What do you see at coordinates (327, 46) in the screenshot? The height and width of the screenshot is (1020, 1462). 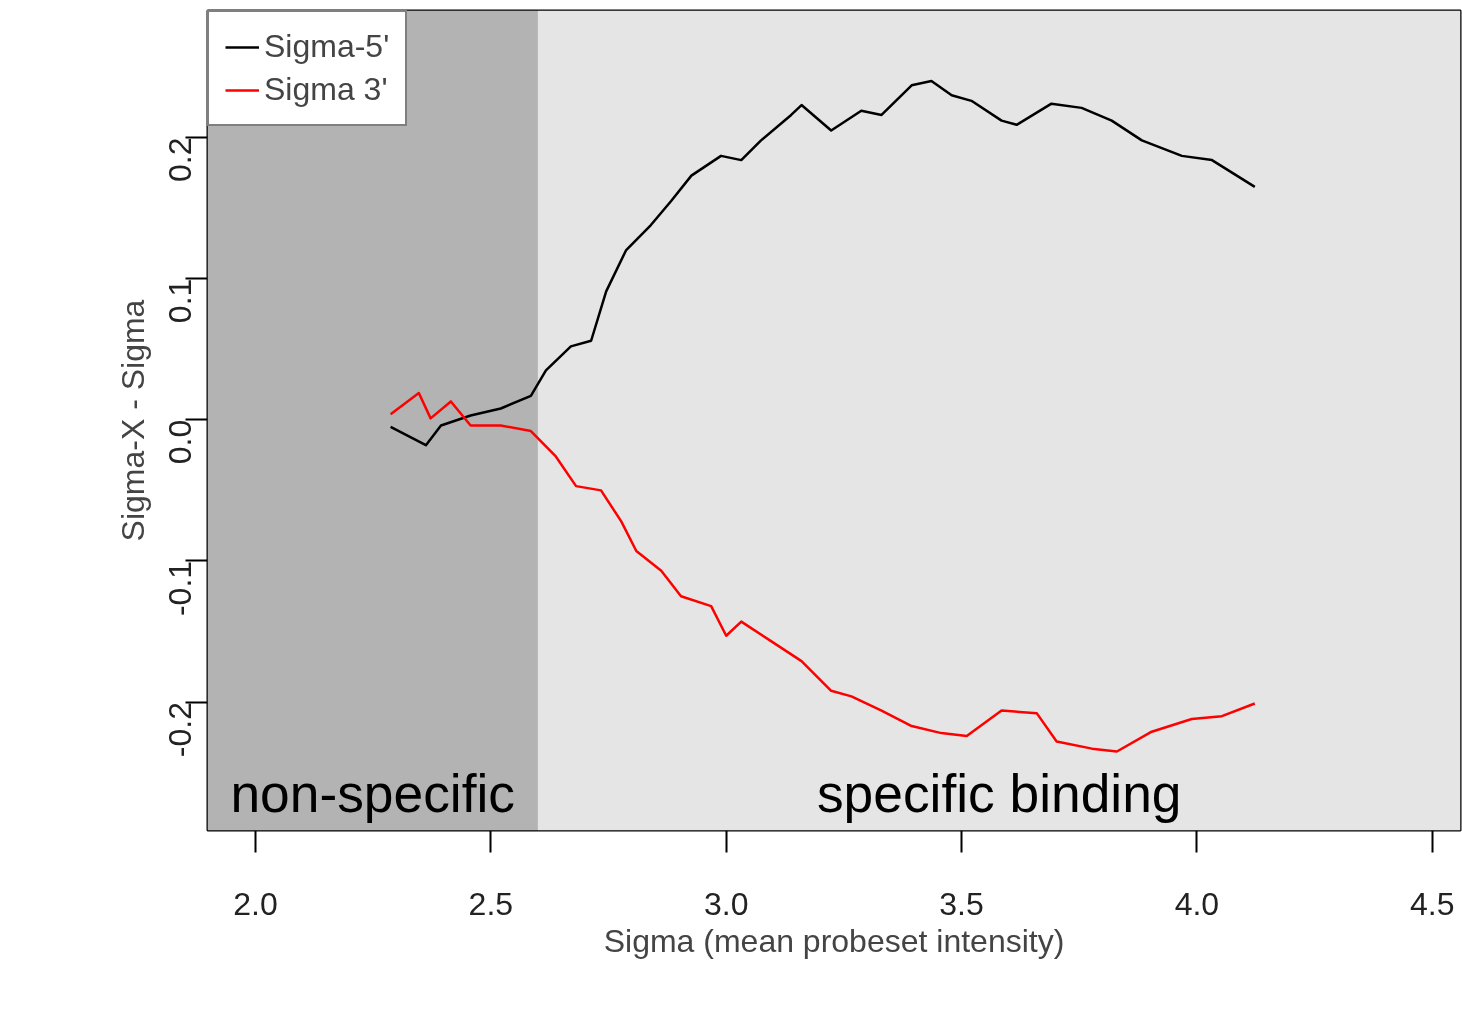 I see `legend-label: Sigma-5'` at bounding box center [327, 46].